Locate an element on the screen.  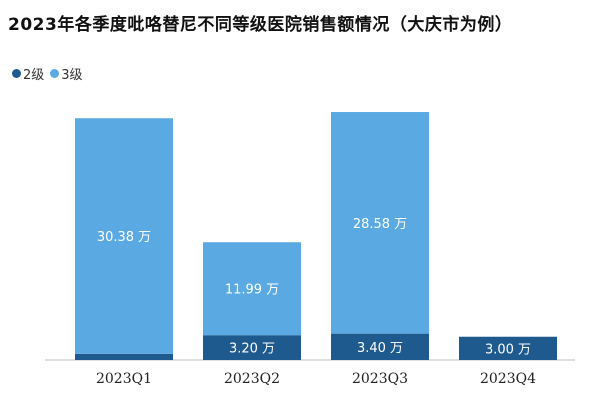
data-label-2023Q4-series0: 3.00 万 is located at coordinates (508, 349).